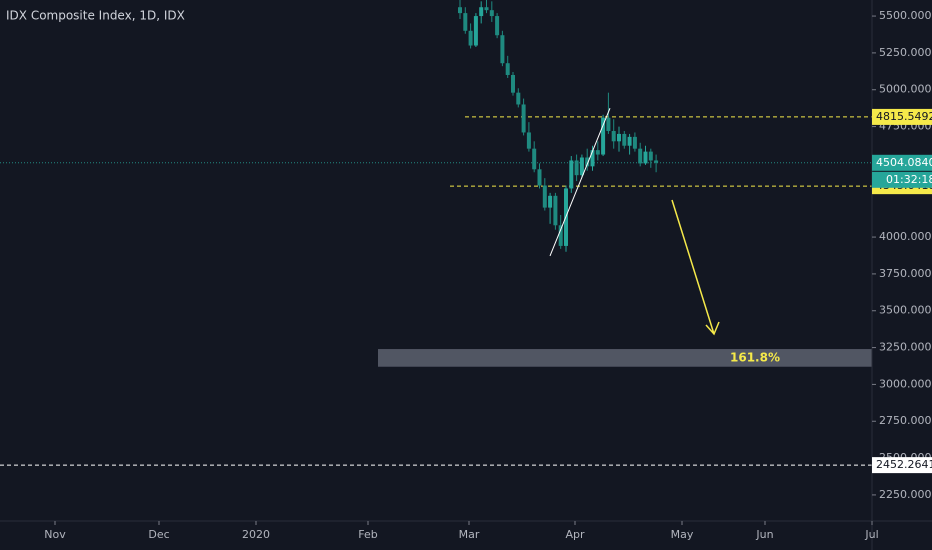 Image resolution: width=932 pixels, height=550 pixels. I want to click on y-tick-label: 5250.0000, so click(905, 52).